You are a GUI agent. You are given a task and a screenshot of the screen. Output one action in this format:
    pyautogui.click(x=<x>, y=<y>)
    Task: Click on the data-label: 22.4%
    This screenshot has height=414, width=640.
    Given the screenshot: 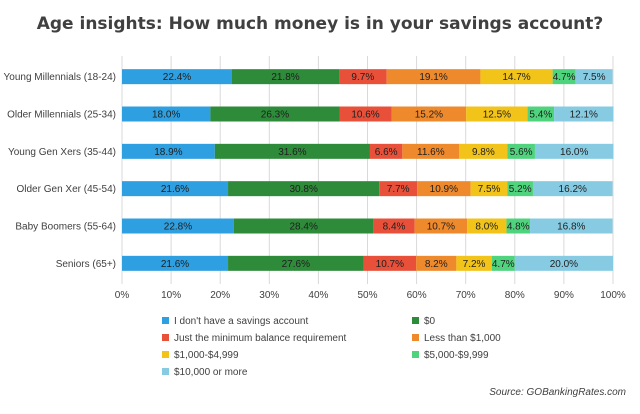 What is the action you would take?
    pyautogui.click(x=177, y=77)
    